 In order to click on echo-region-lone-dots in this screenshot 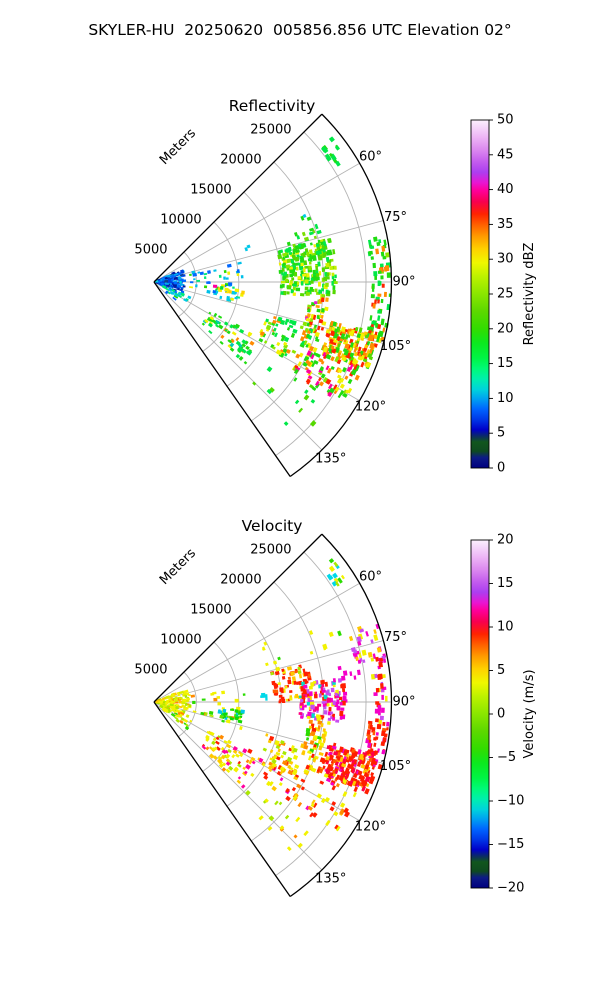, I will do `click(247, 248)`.